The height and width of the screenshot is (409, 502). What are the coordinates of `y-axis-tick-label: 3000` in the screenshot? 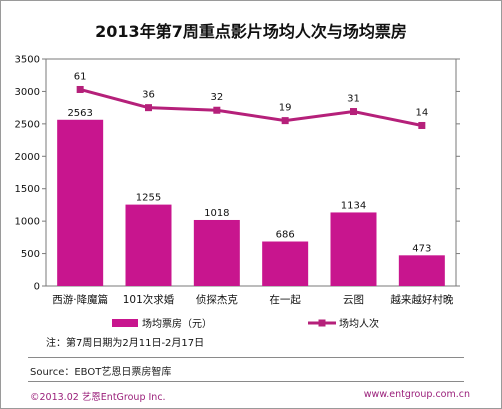 It's located at (27, 92).